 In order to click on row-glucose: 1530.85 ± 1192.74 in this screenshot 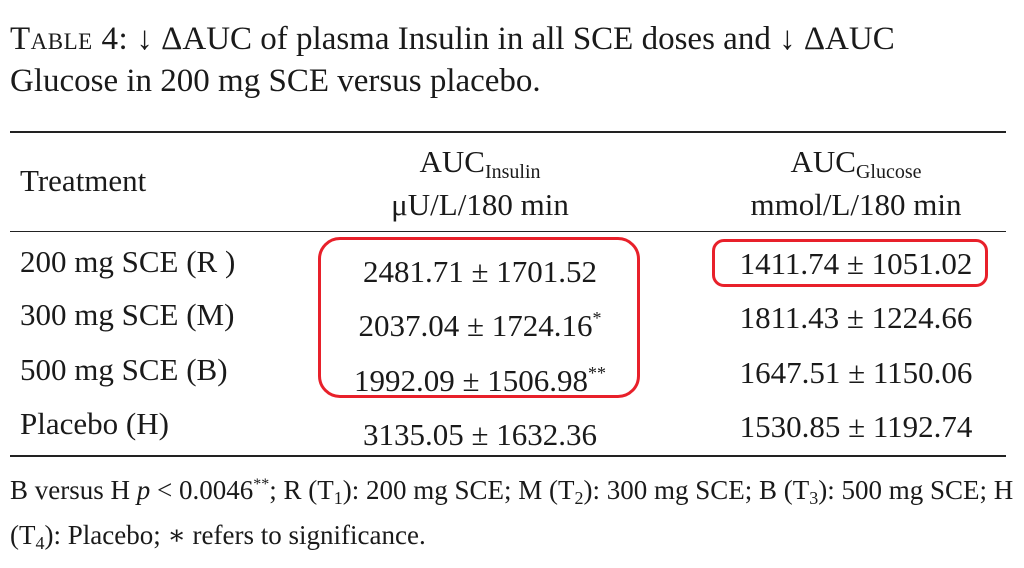, I will do `click(856, 426)`.